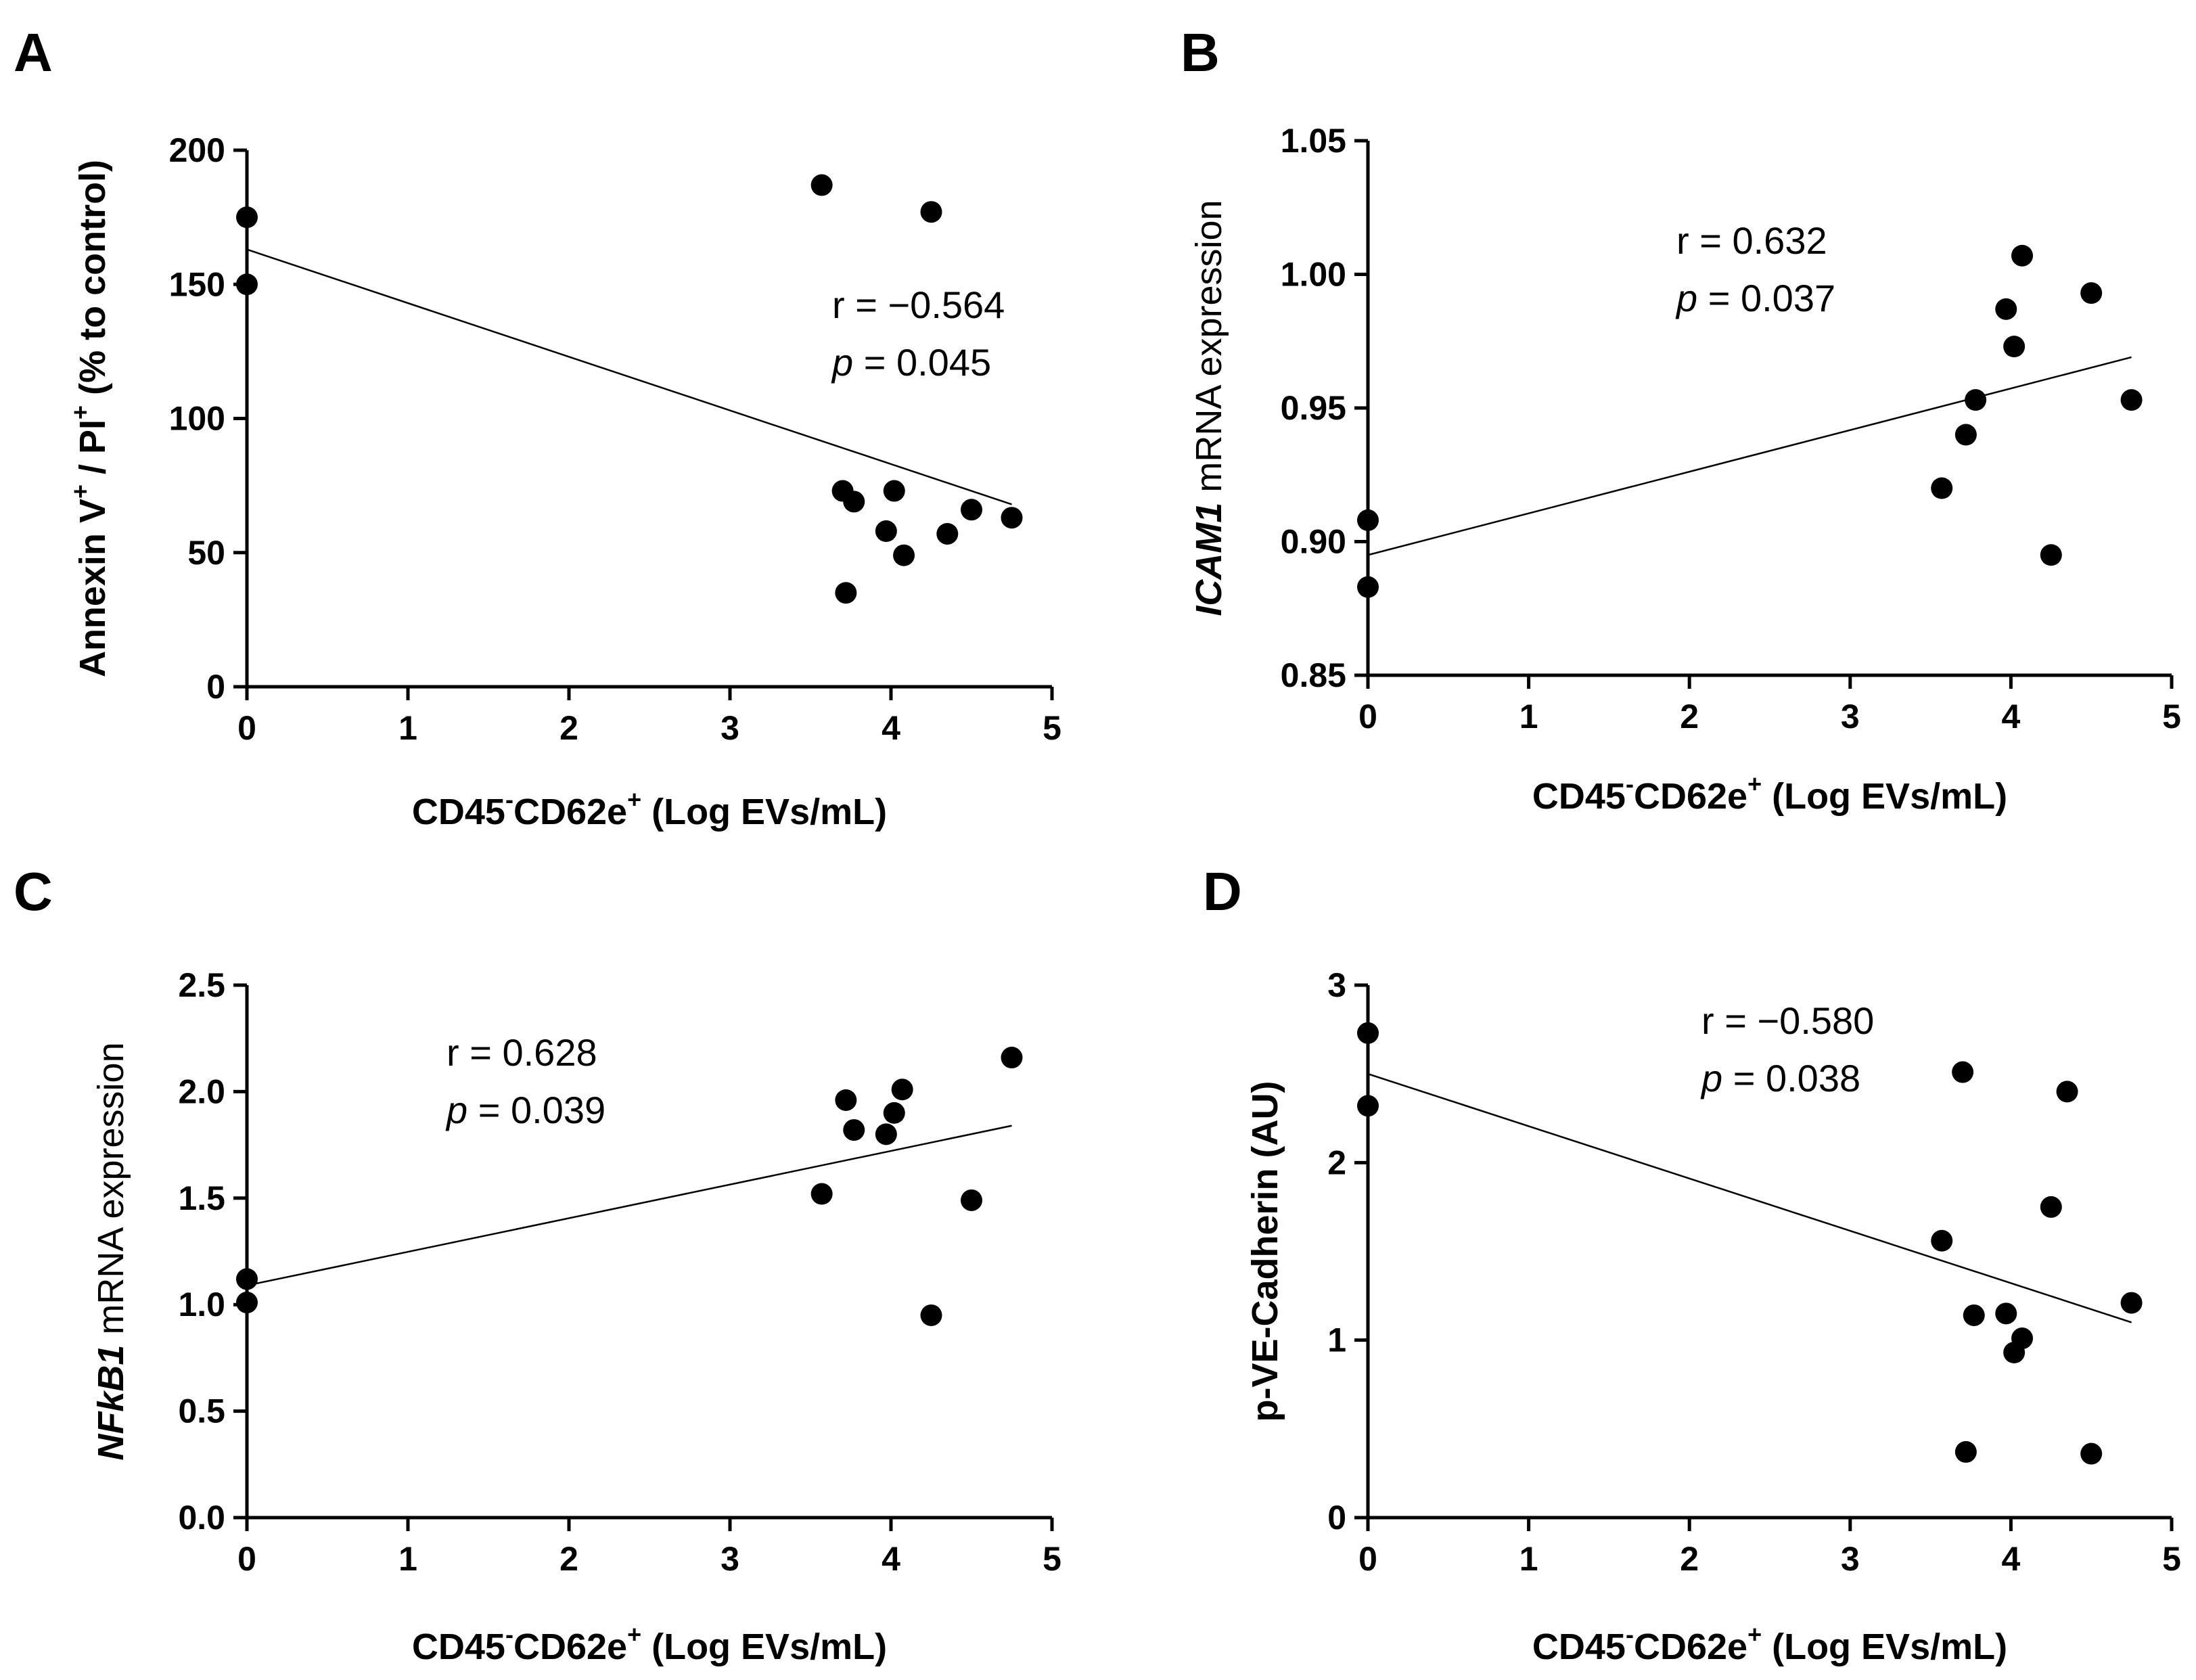 Image resolution: width=2196 pixels, height=1680 pixels. What do you see at coordinates (1313, 141) in the screenshot?
I see `y-tick-label: 1.05` at bounding box center [1313, 141].